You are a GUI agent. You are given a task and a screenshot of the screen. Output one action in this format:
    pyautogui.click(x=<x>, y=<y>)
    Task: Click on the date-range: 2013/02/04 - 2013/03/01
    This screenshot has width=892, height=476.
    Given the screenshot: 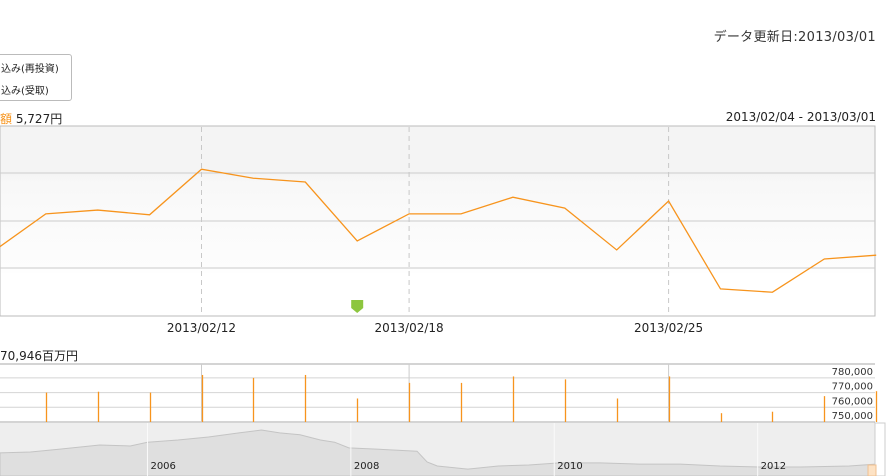 What is the action you would take?
    pyautogui.click(x=800, y=117)
    